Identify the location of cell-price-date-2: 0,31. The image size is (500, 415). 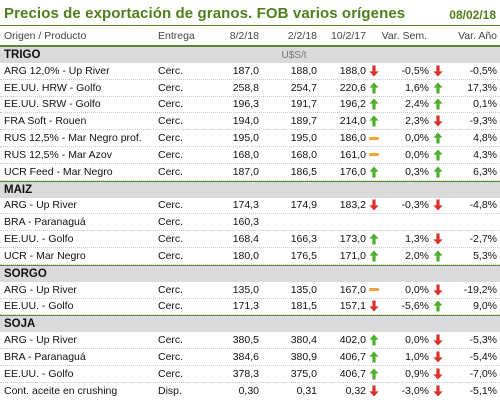
(306, 391).